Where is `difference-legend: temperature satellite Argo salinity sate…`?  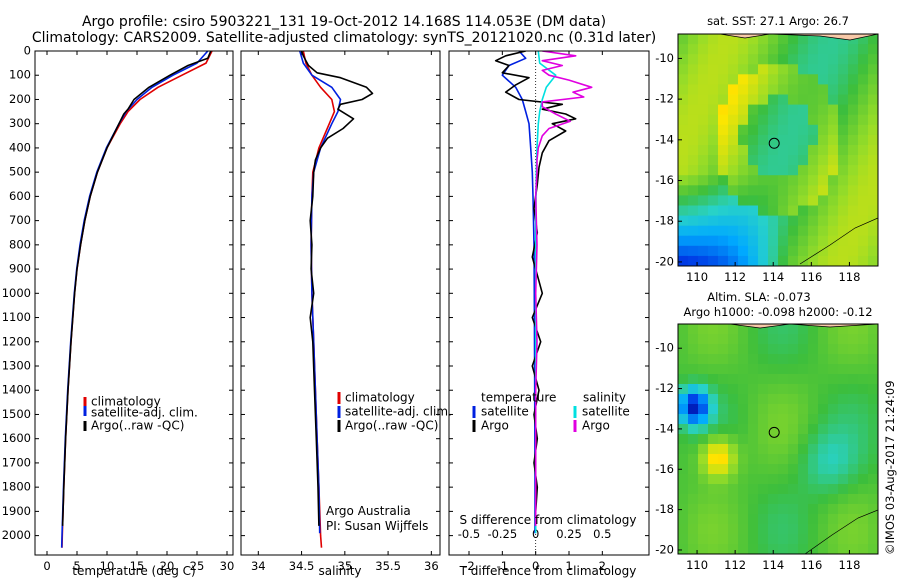 difference-legend: temperature satellite Argo salinity sate… is located at coordinates (551, 412).